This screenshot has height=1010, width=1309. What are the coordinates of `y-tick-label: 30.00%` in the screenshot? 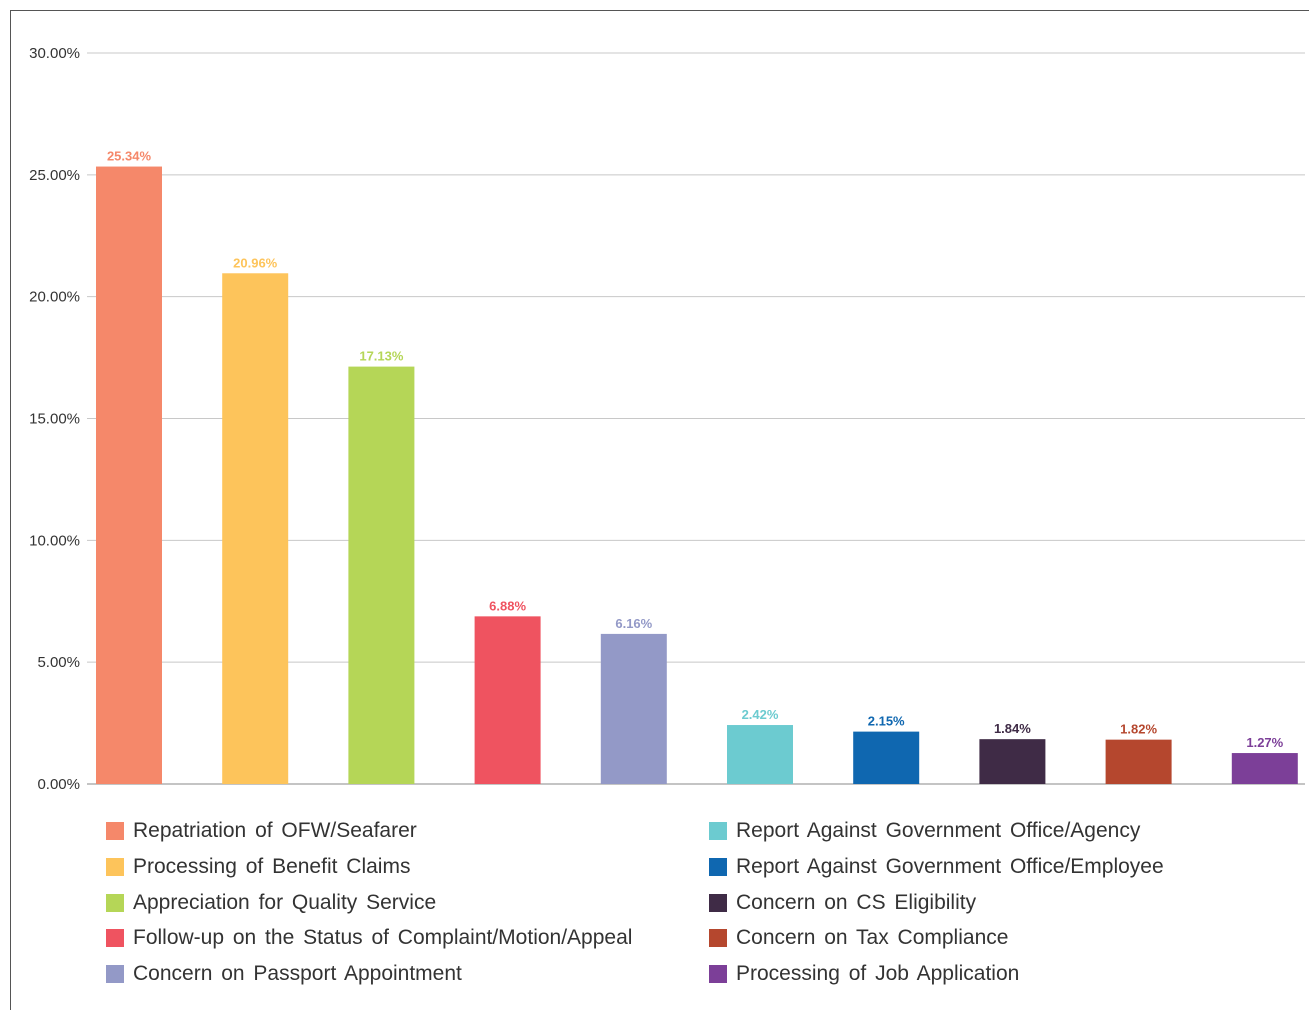 It's located at (54, 53).